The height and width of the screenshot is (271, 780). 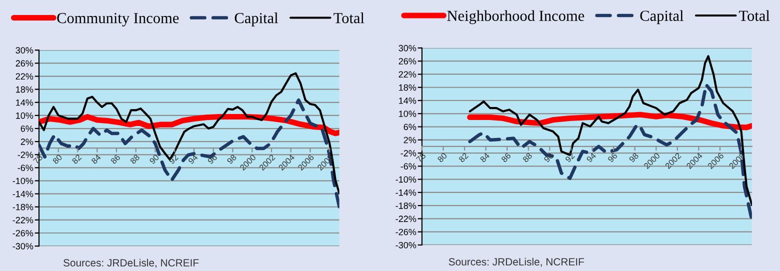 I want to click on legend-label: Neighborhood Income, so click(x=515, y=17).